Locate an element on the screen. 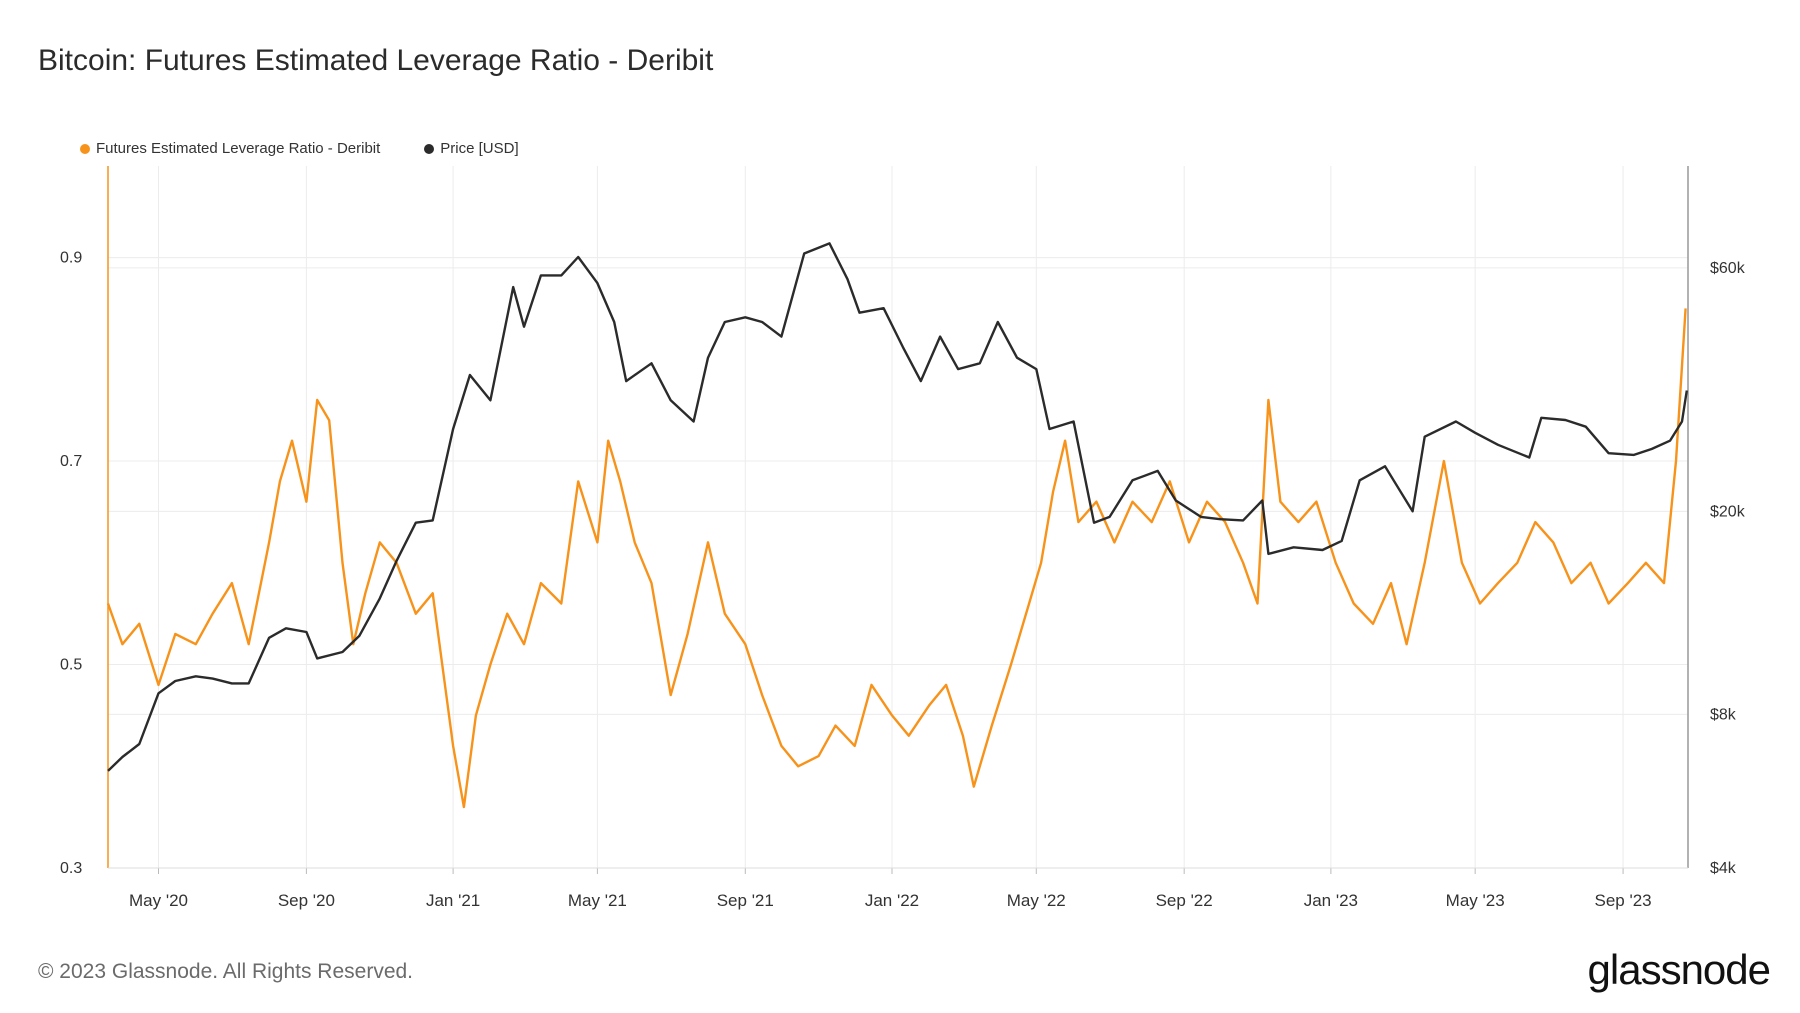  y-left-tick-label: 0.9 is located at coordinates (71, 258).